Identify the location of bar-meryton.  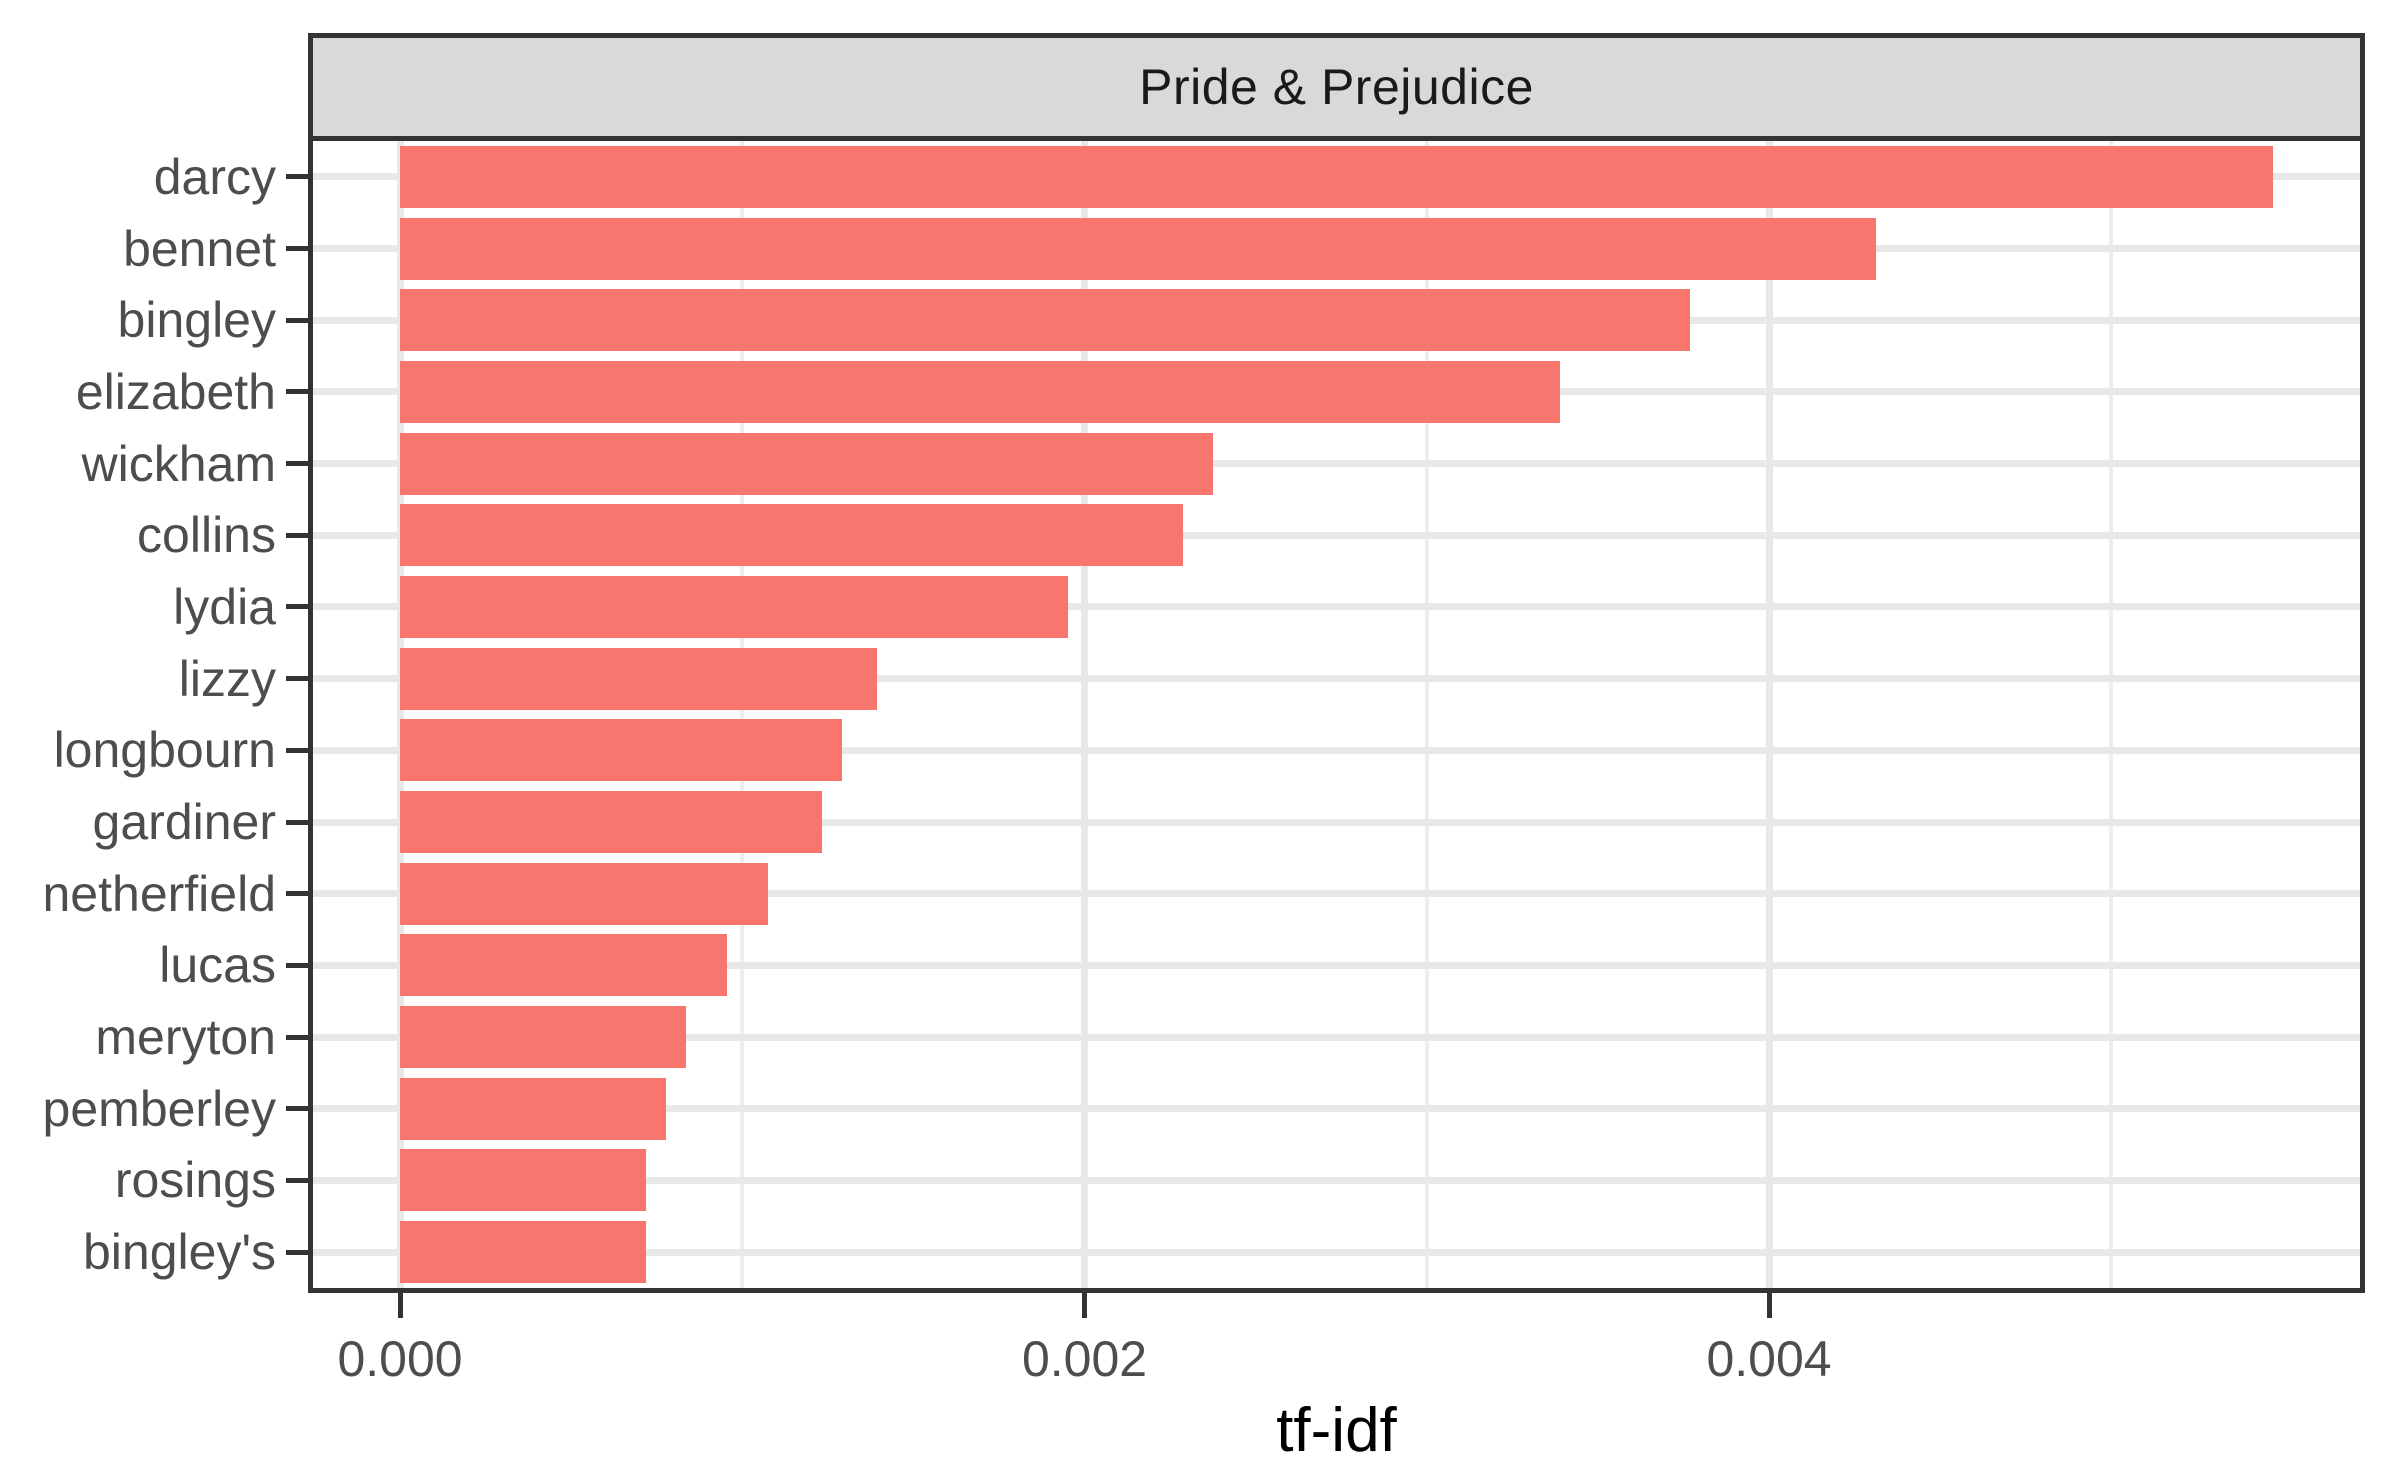
(543, 1037).